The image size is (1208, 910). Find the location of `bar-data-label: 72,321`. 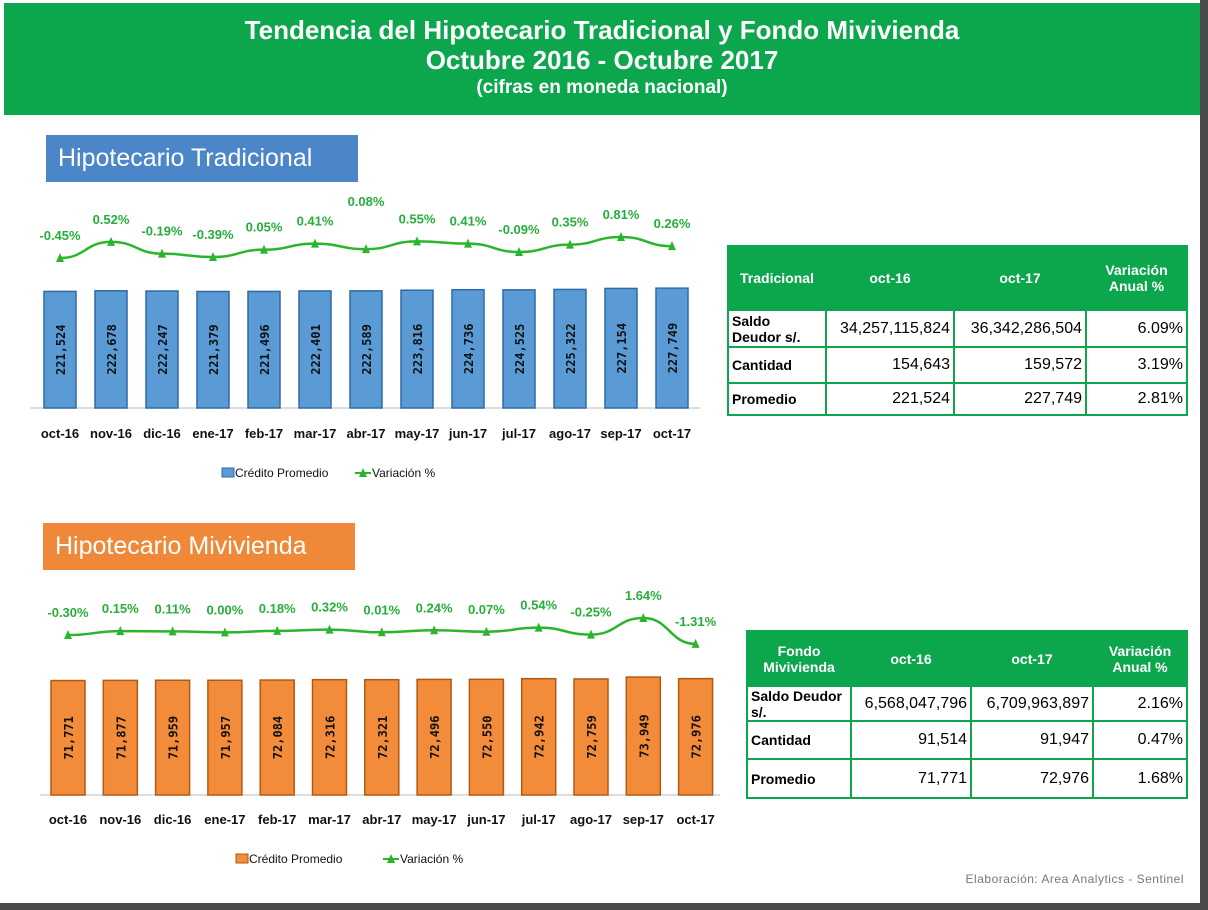

bar-data-label: 72,321 is located at coordinates (383, 737).